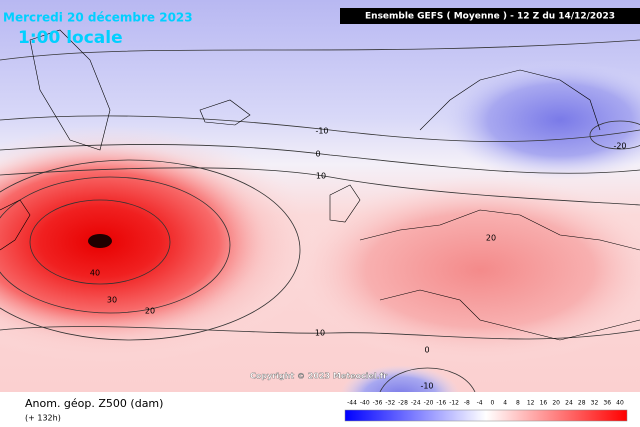  What do you see at coordinates (70, 38) in the screenshot?
I see `time: 1:00 locale` at bounding box center [70, 38].